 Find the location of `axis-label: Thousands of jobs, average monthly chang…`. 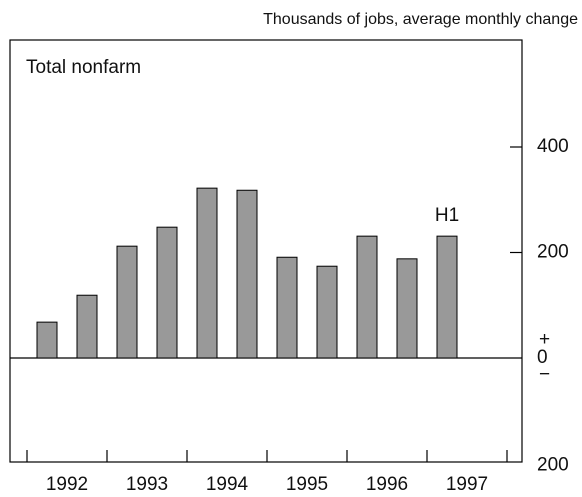

axis-label: Thousands of jobs, average monthly chang… is located at coordinates (420, 19).